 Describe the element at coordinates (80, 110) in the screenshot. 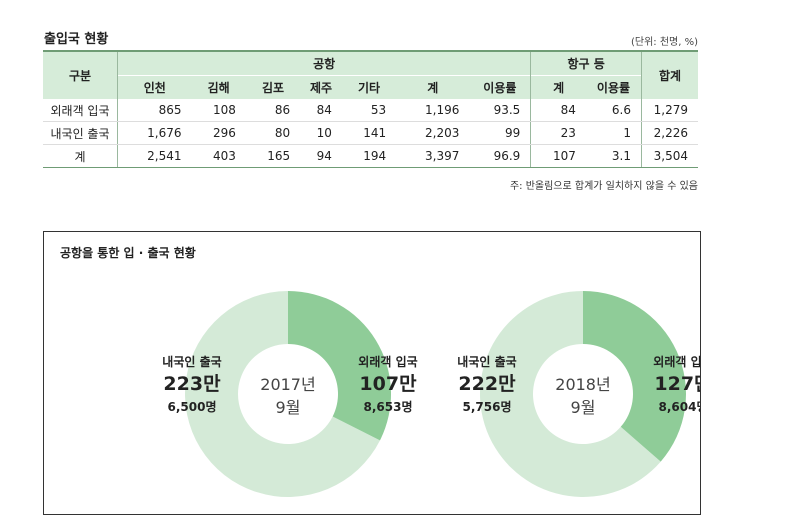

I see `row-label: 외래객 입국` at that location.